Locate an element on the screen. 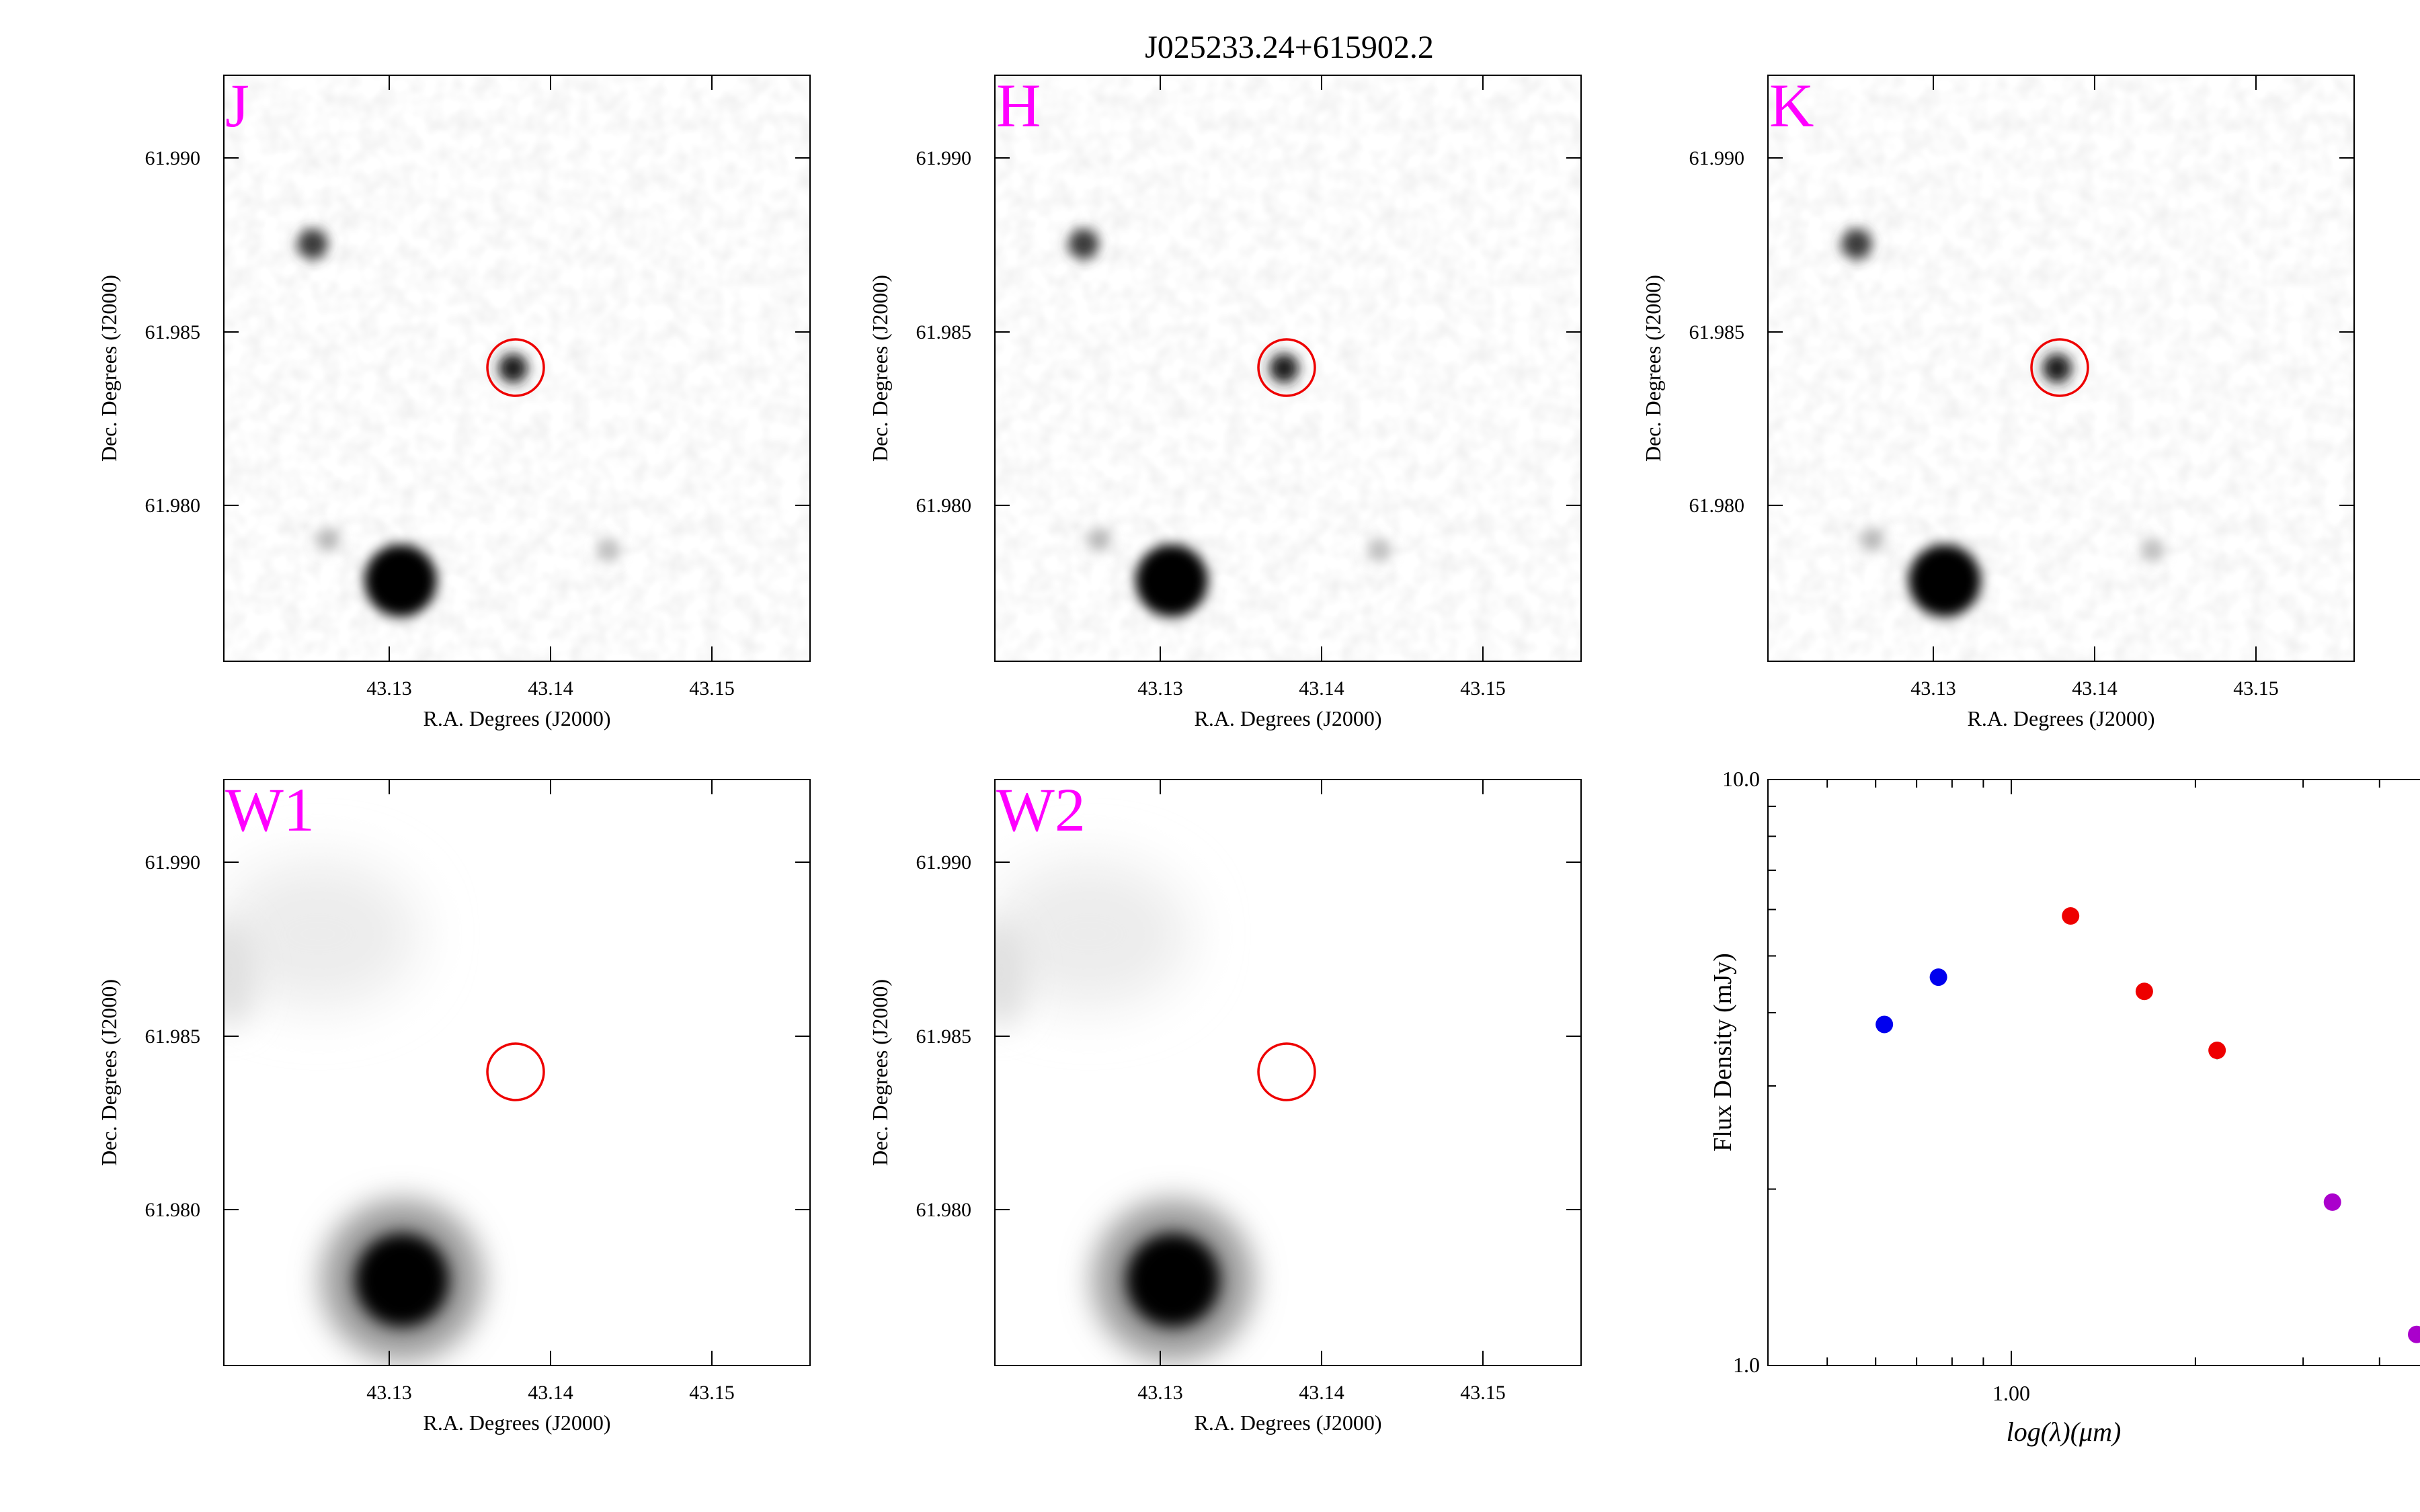 This screenshot has height=1512, width=2420. band-label: H is located at coordinates (1018, 106).